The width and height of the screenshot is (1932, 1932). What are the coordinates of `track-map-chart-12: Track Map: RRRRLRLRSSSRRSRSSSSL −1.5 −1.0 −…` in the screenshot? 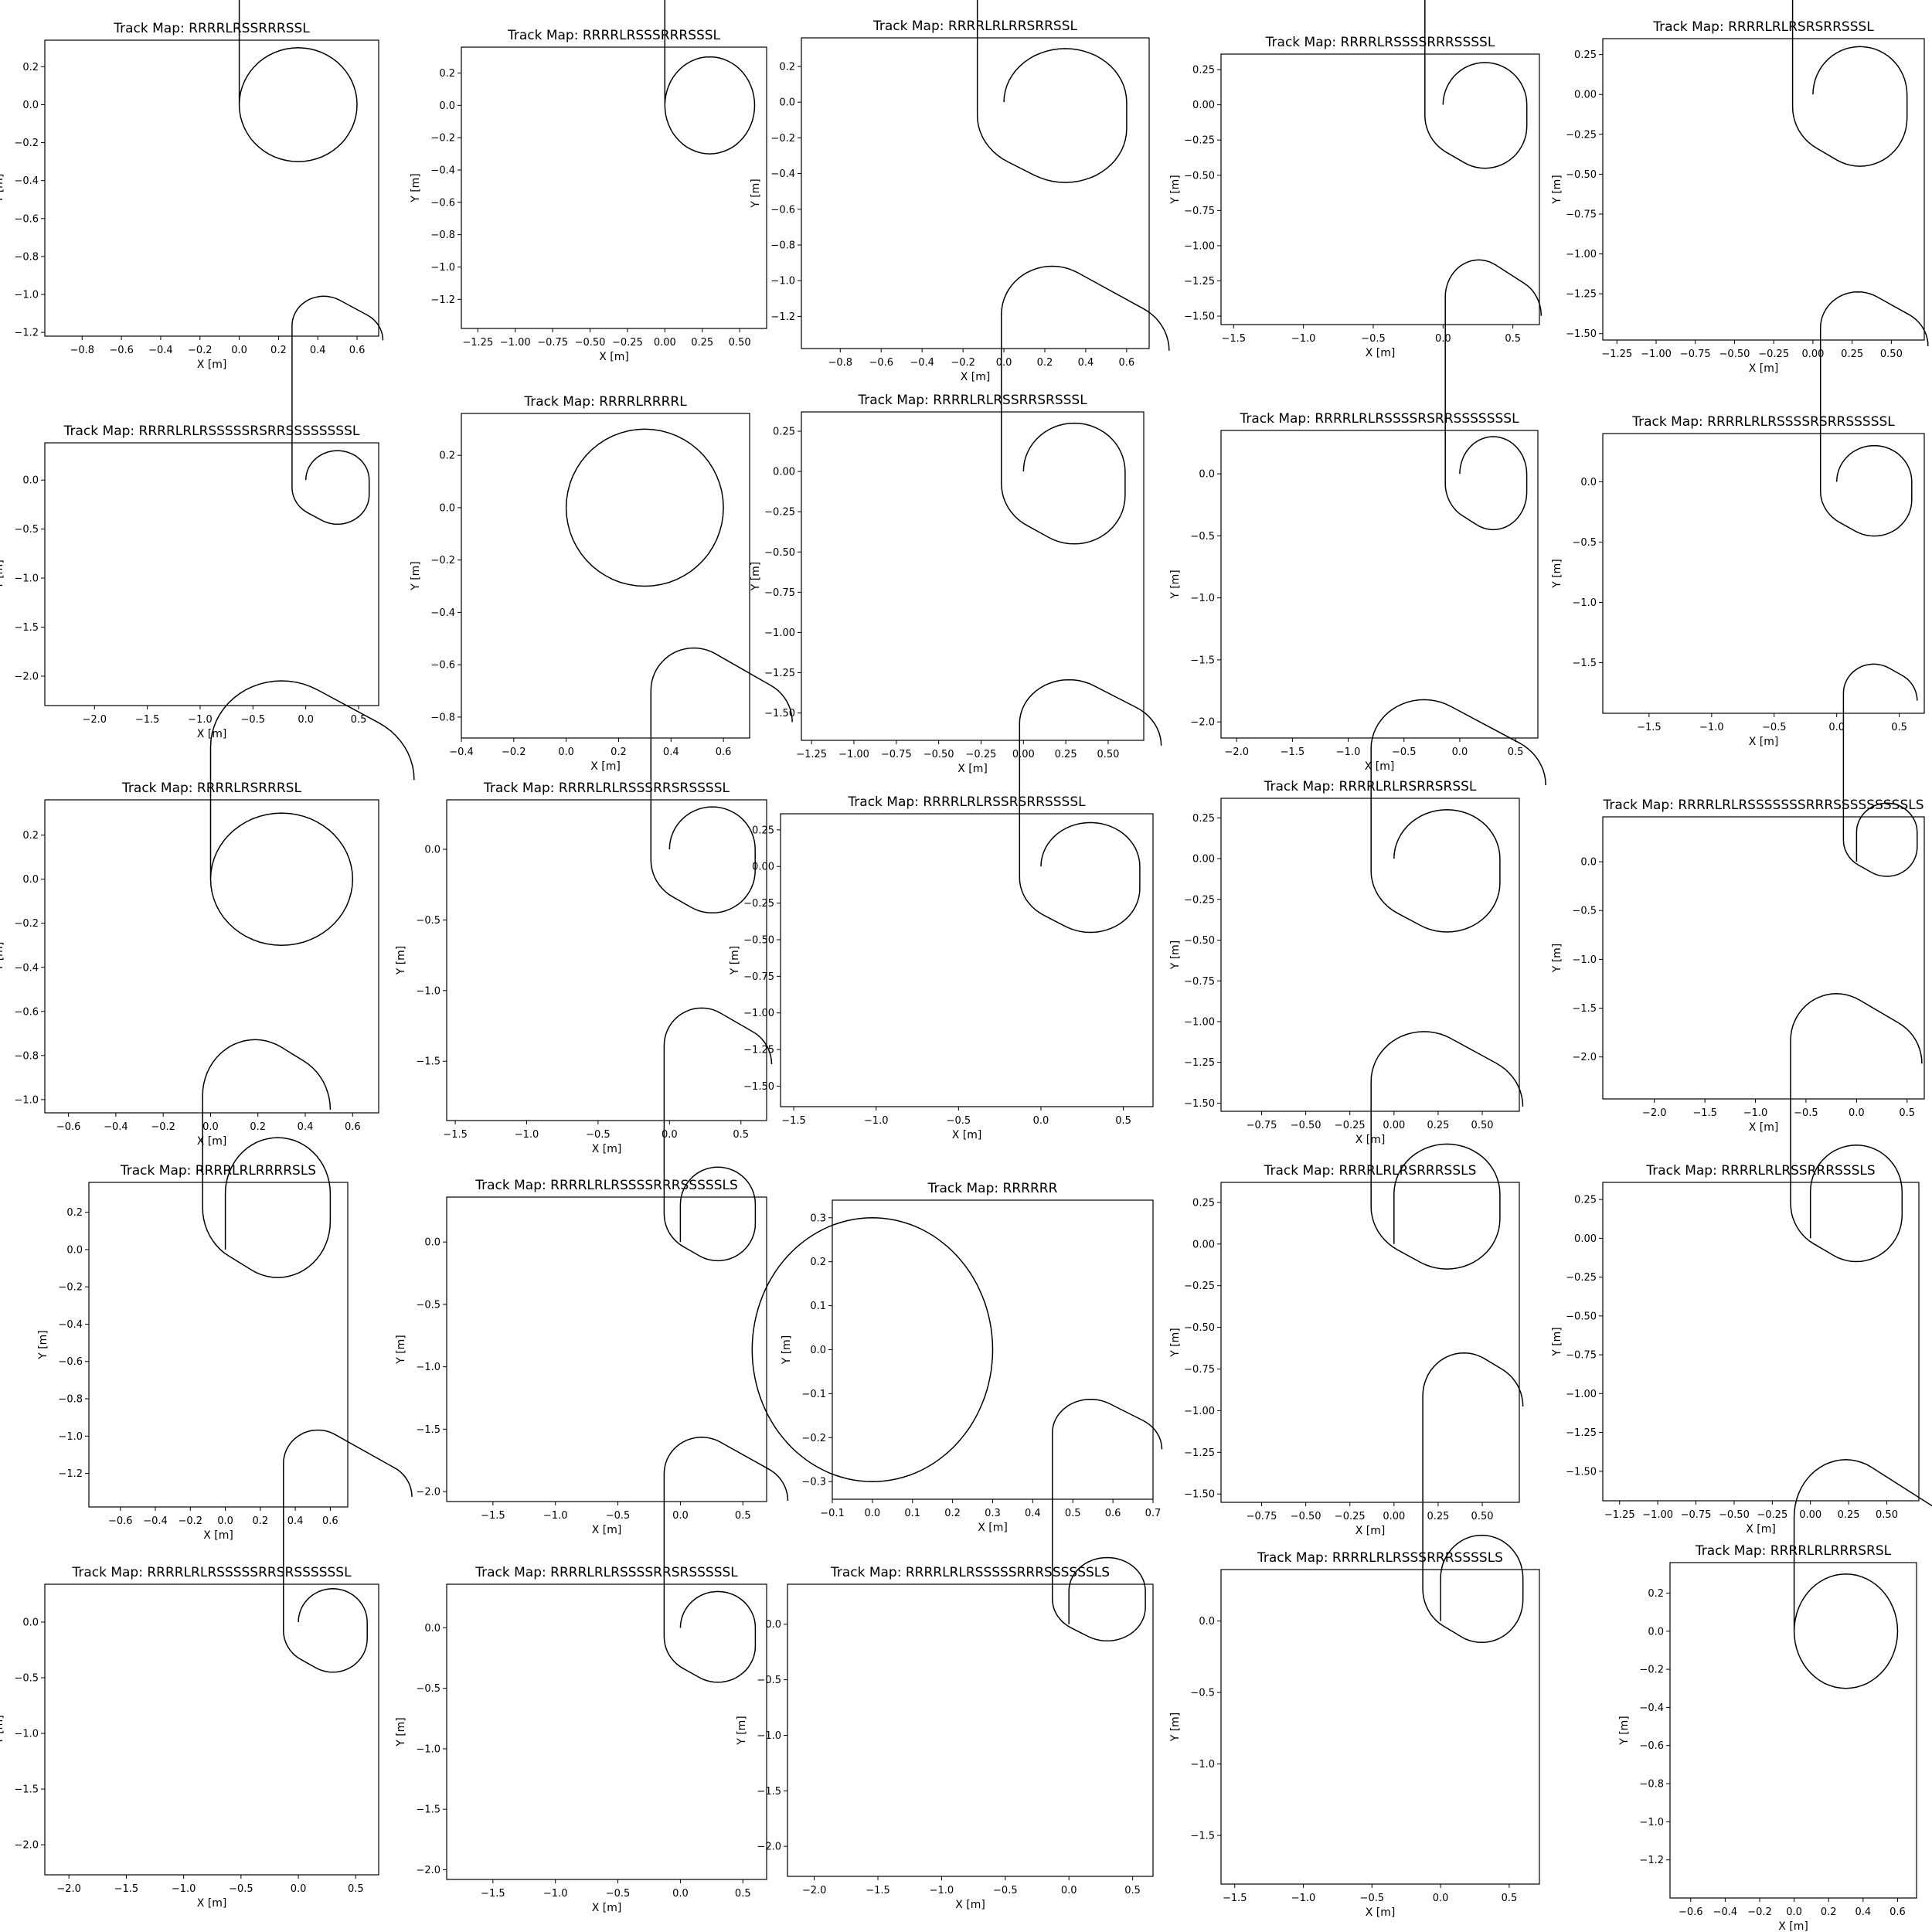 It's located at (594, 901).